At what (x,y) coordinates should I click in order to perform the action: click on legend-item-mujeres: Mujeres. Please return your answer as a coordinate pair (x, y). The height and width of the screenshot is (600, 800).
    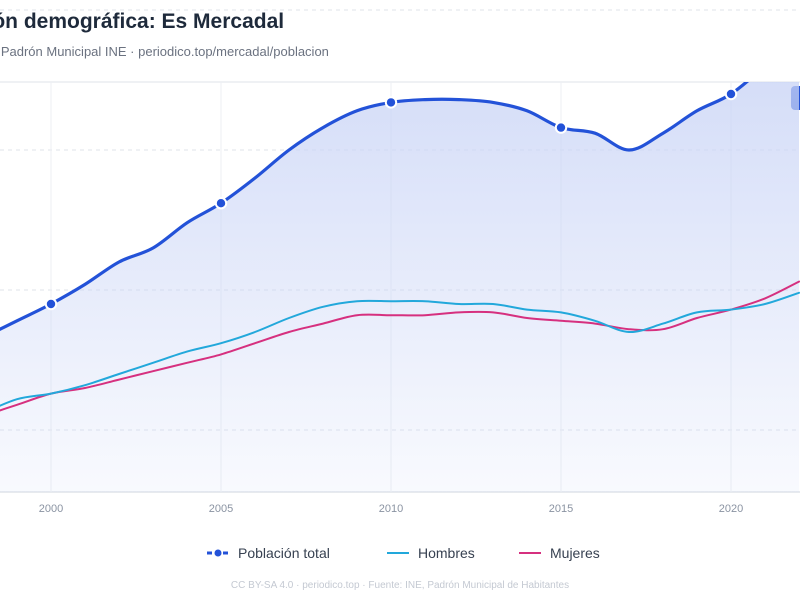
    Looking at the image, I should click on (559, 553).